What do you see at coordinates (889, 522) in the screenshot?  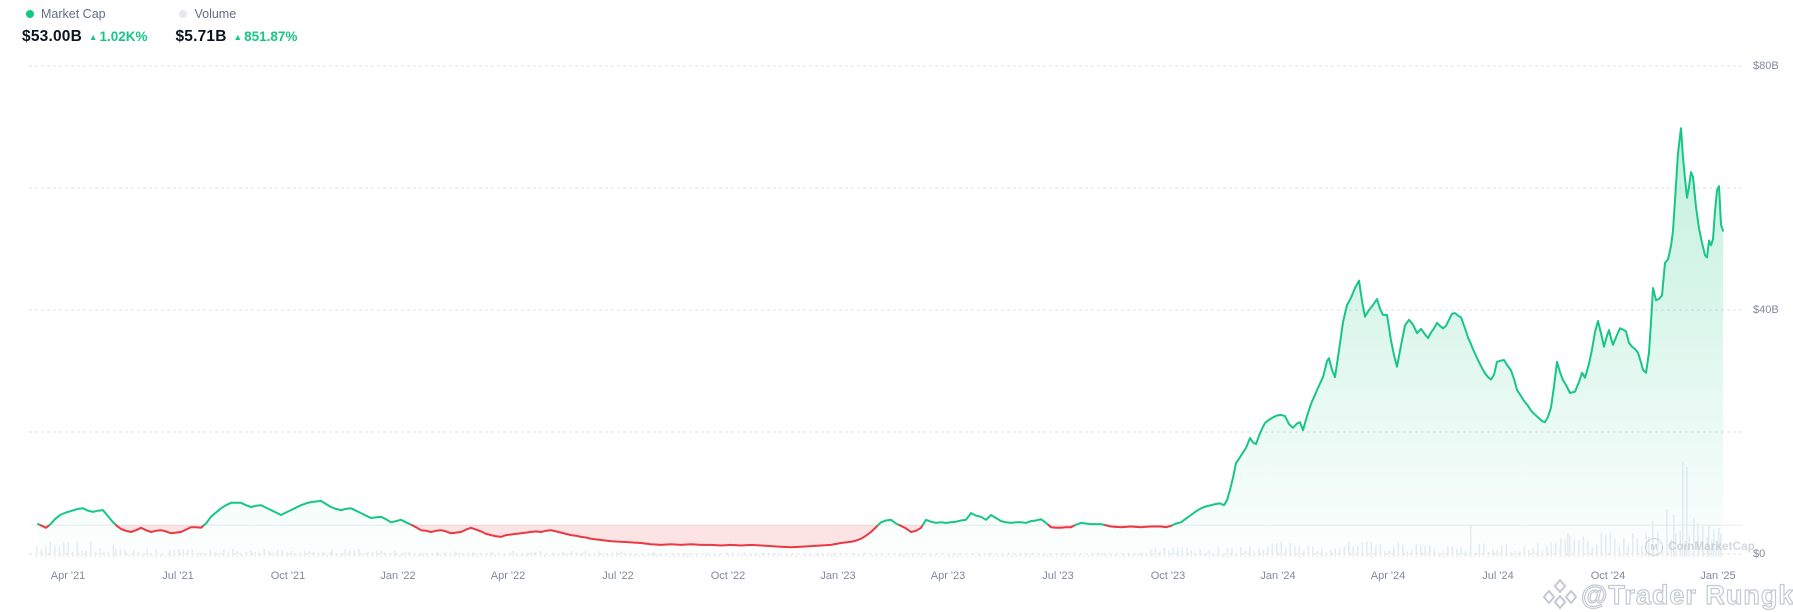 I see `price-line-up-segment` at bounding box center [889, 522].